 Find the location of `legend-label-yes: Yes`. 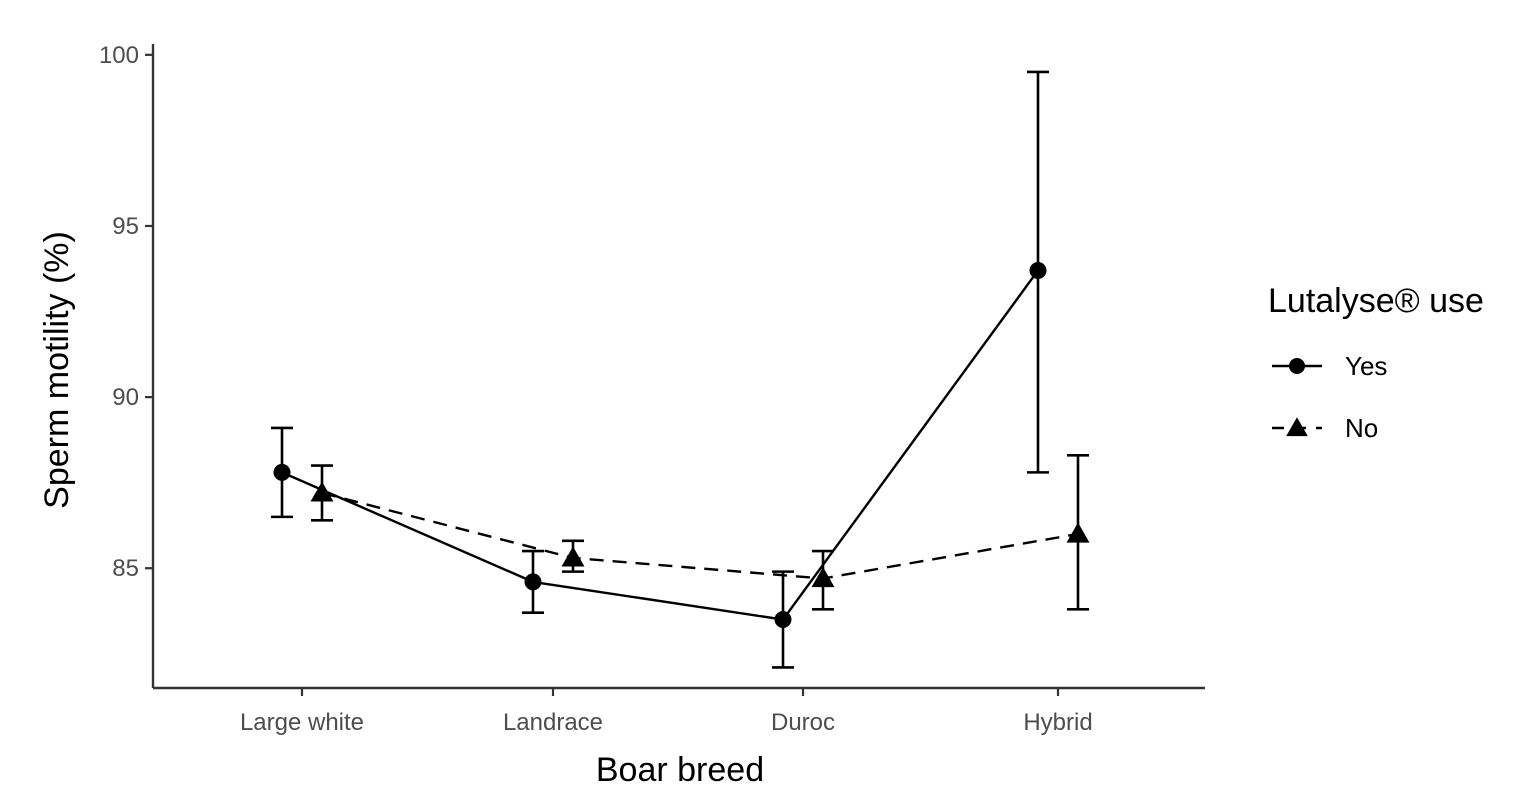

legend-label-yes: Yes is located at coordinates (1366, 366).